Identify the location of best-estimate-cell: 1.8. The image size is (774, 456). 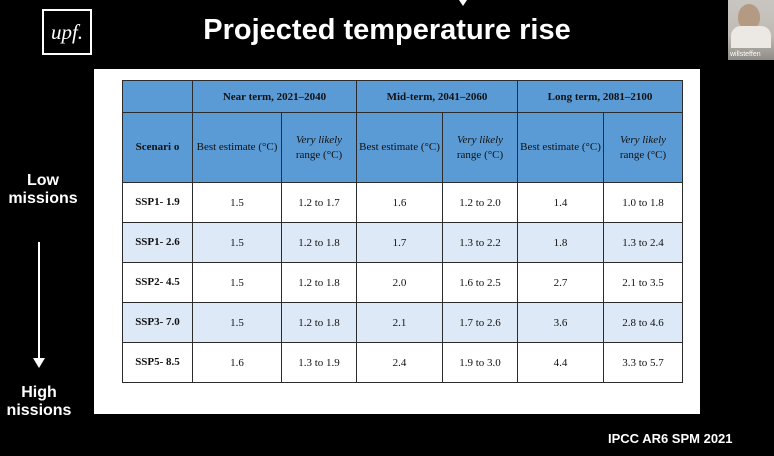
(561, 242).